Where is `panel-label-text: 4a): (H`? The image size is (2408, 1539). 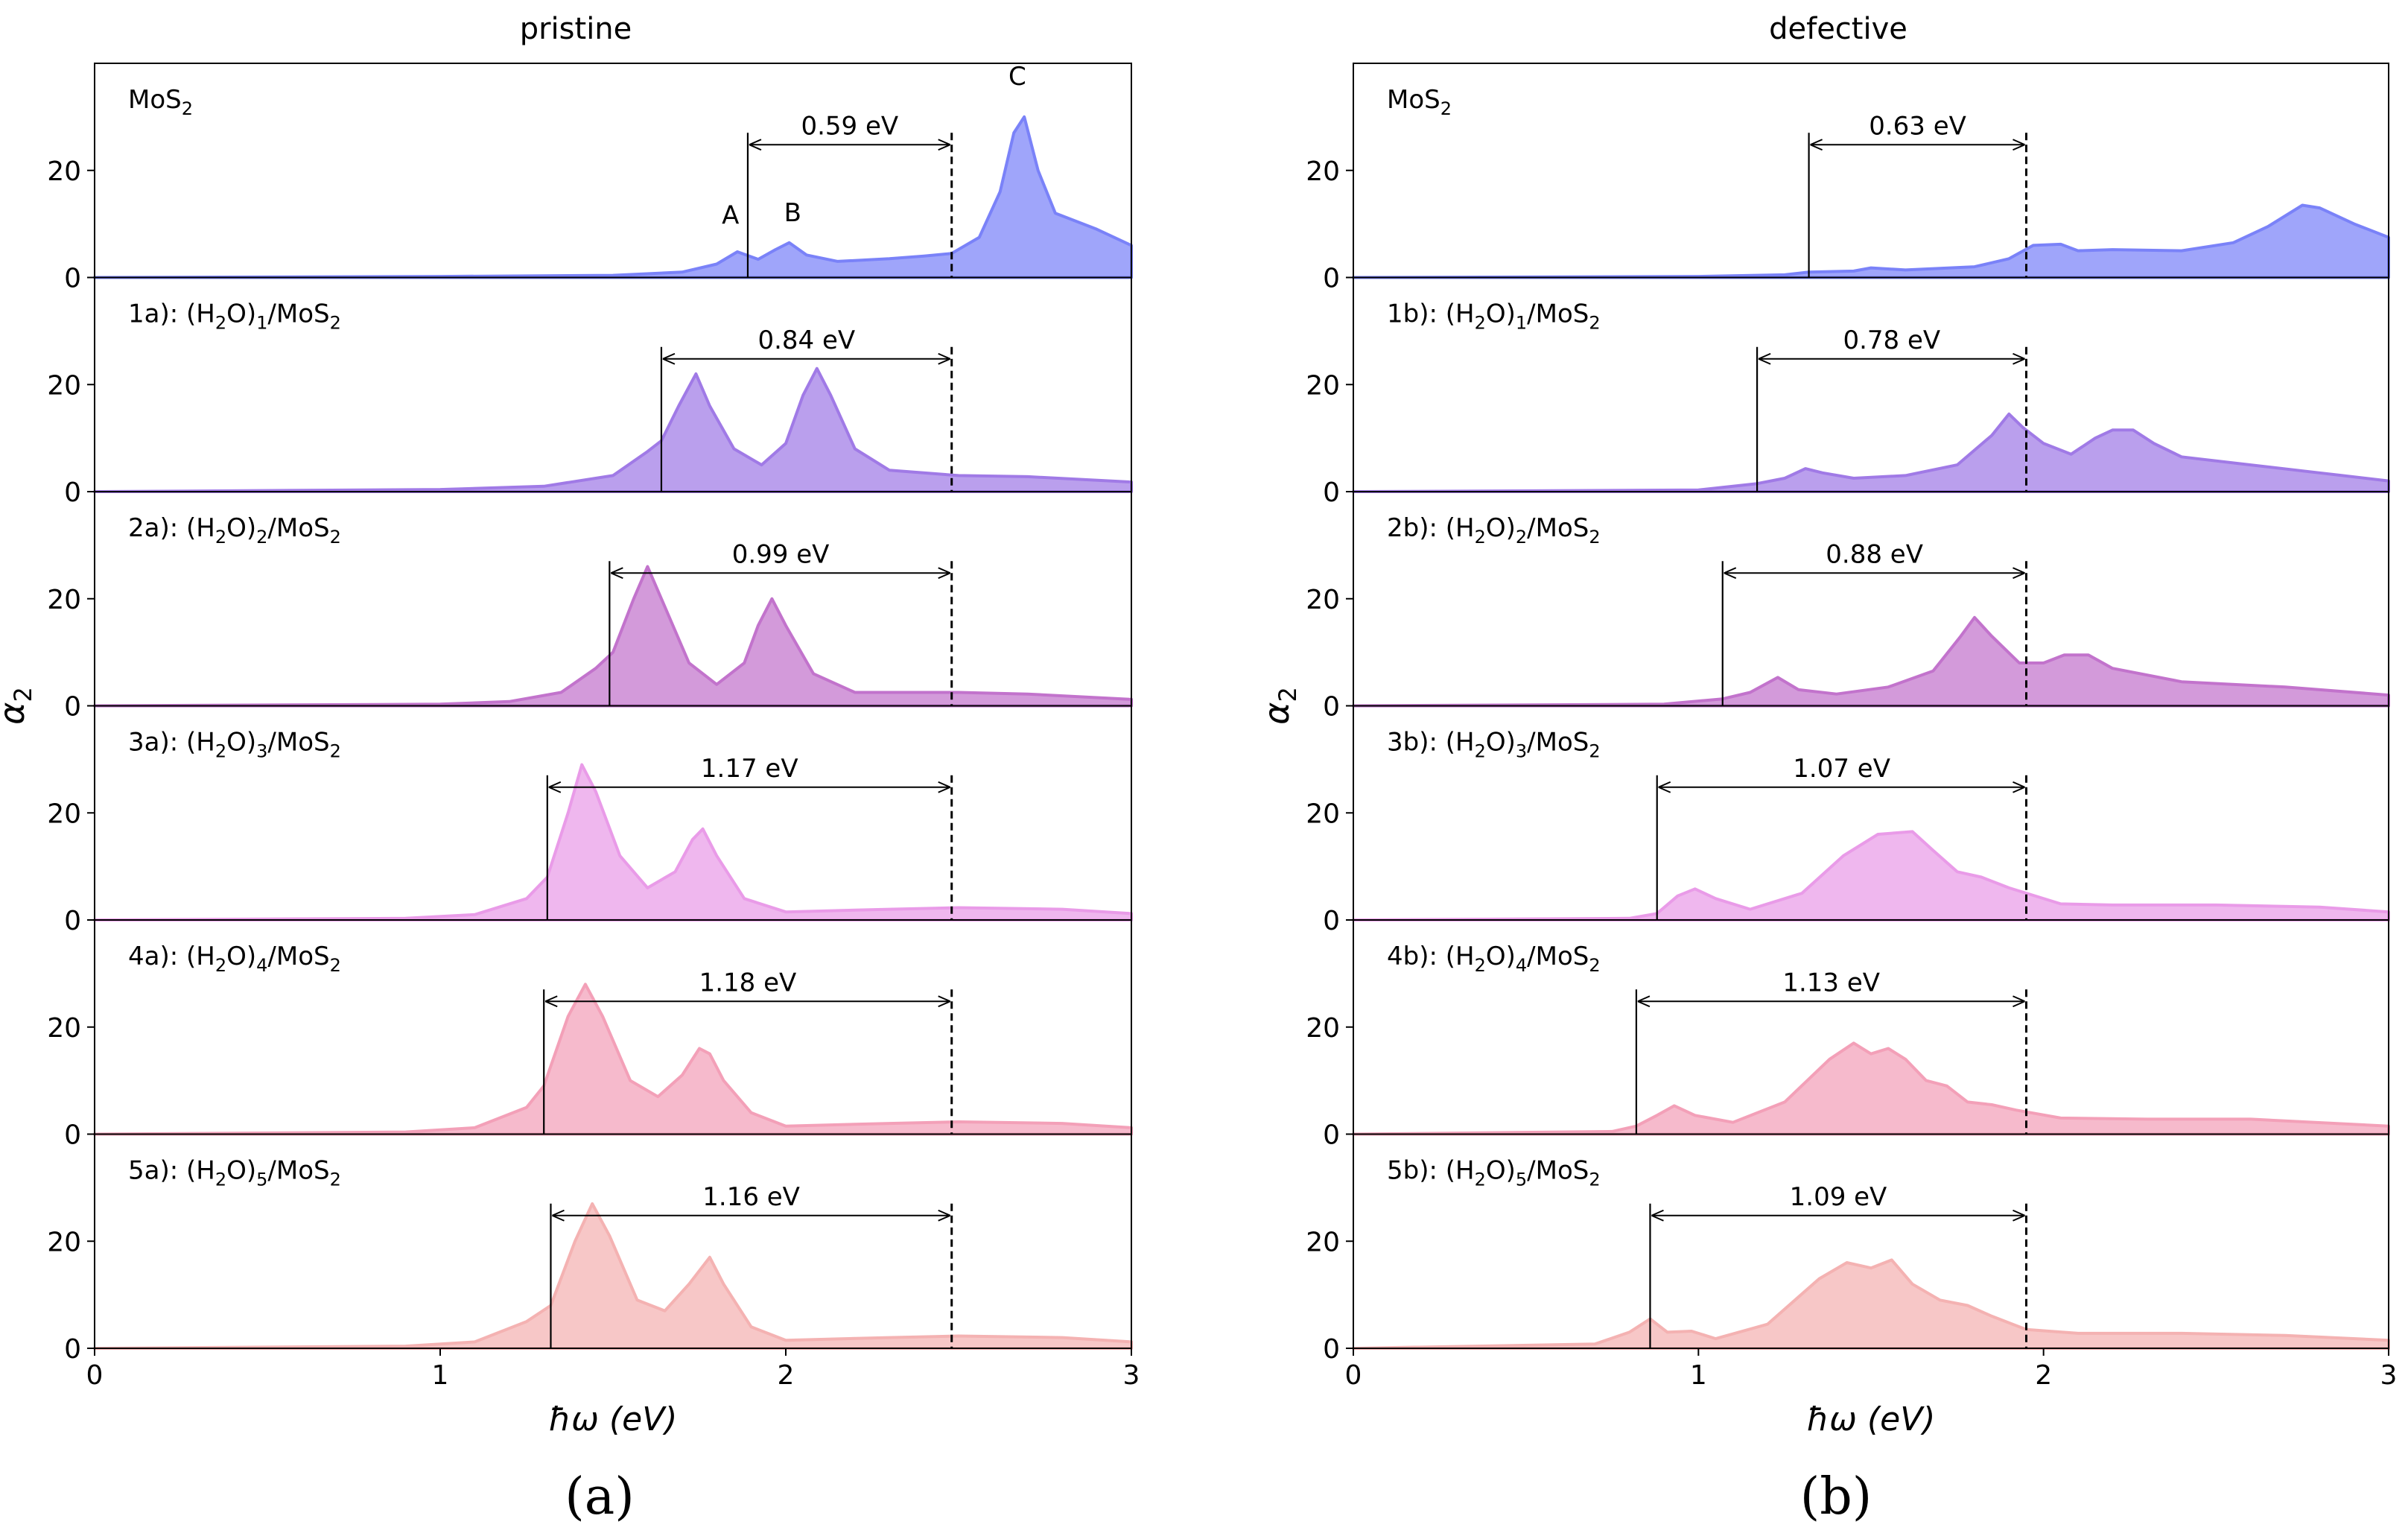
panel-label-text: 4a): (H is located at coordinates (172, 957).